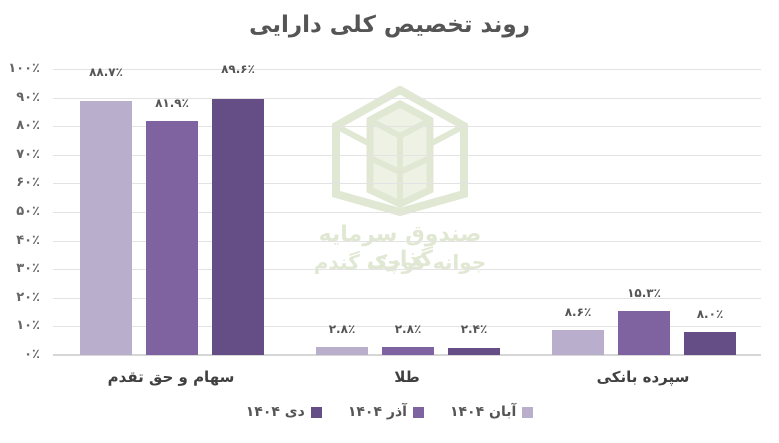 This screenshot has width=779, height=443. I want to click on bar-gold-azar, so click(408, 351).